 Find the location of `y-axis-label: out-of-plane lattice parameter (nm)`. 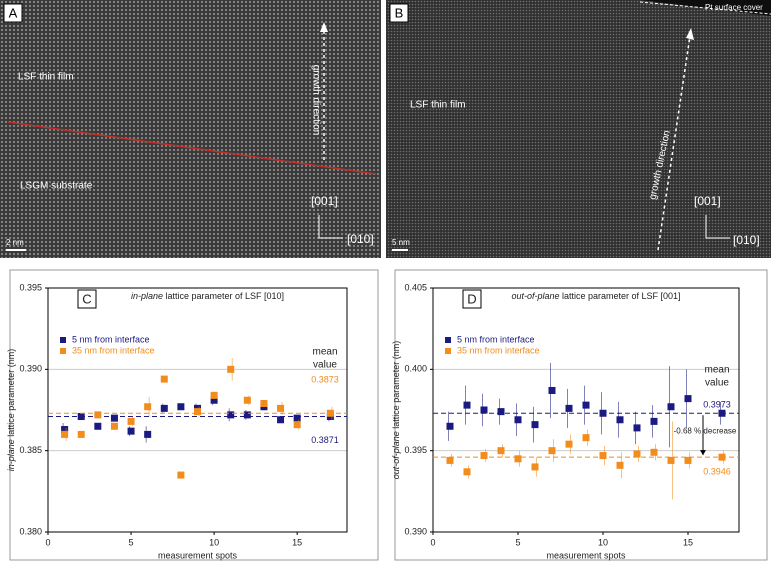

y-axis-label: out-of-plane lattice parameter (nm) is located at coordinates (396, 410).